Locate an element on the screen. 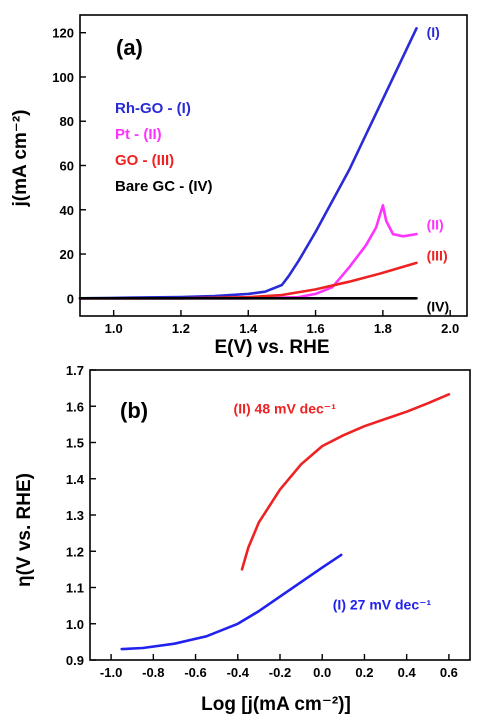 The image size is (502, 722). panel-a-y-axis-label: j(mA cm⁻²) is located at coordinates (20, 159).